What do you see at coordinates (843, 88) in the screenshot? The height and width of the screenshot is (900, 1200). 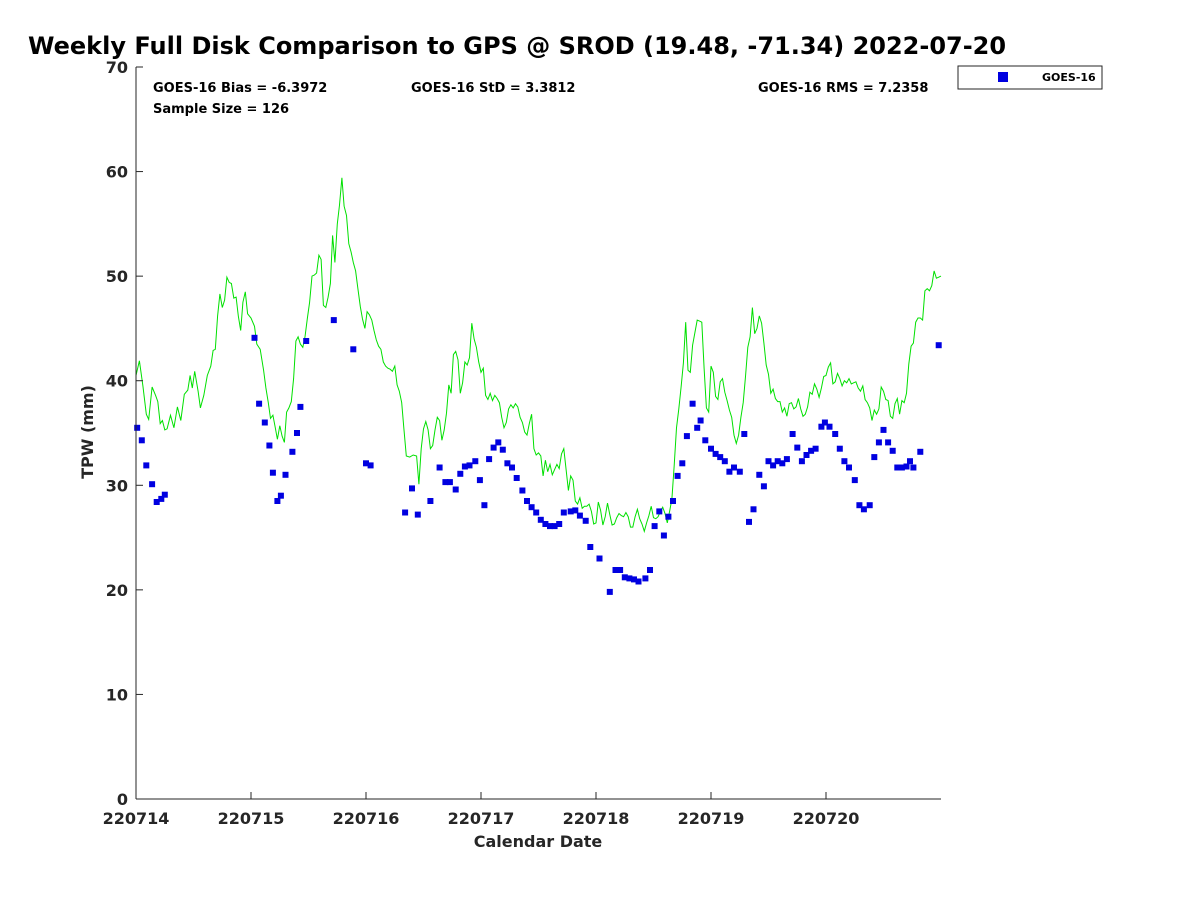 I see `rms-stat: GOES-16 RMS = 7.2358` at bounding box center [843, 88].